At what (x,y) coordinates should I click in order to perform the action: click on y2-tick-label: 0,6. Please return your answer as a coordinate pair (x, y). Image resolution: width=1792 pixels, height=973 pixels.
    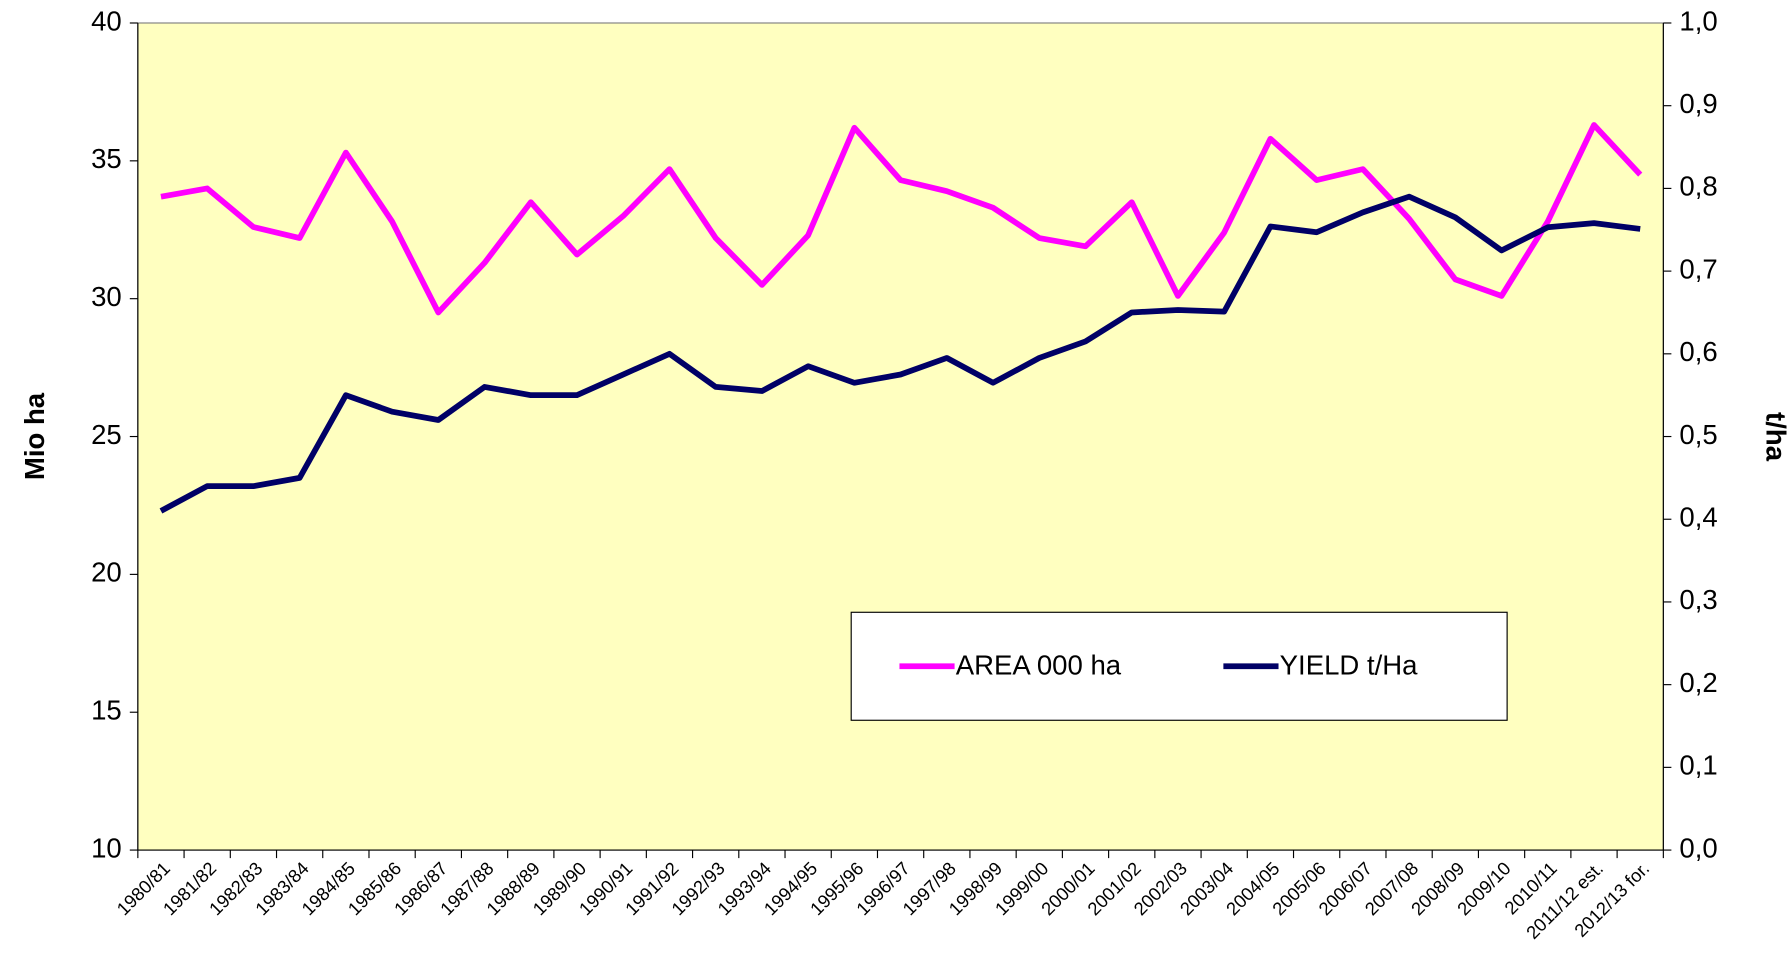
    Looking at the image, I should click on (1698, 351).